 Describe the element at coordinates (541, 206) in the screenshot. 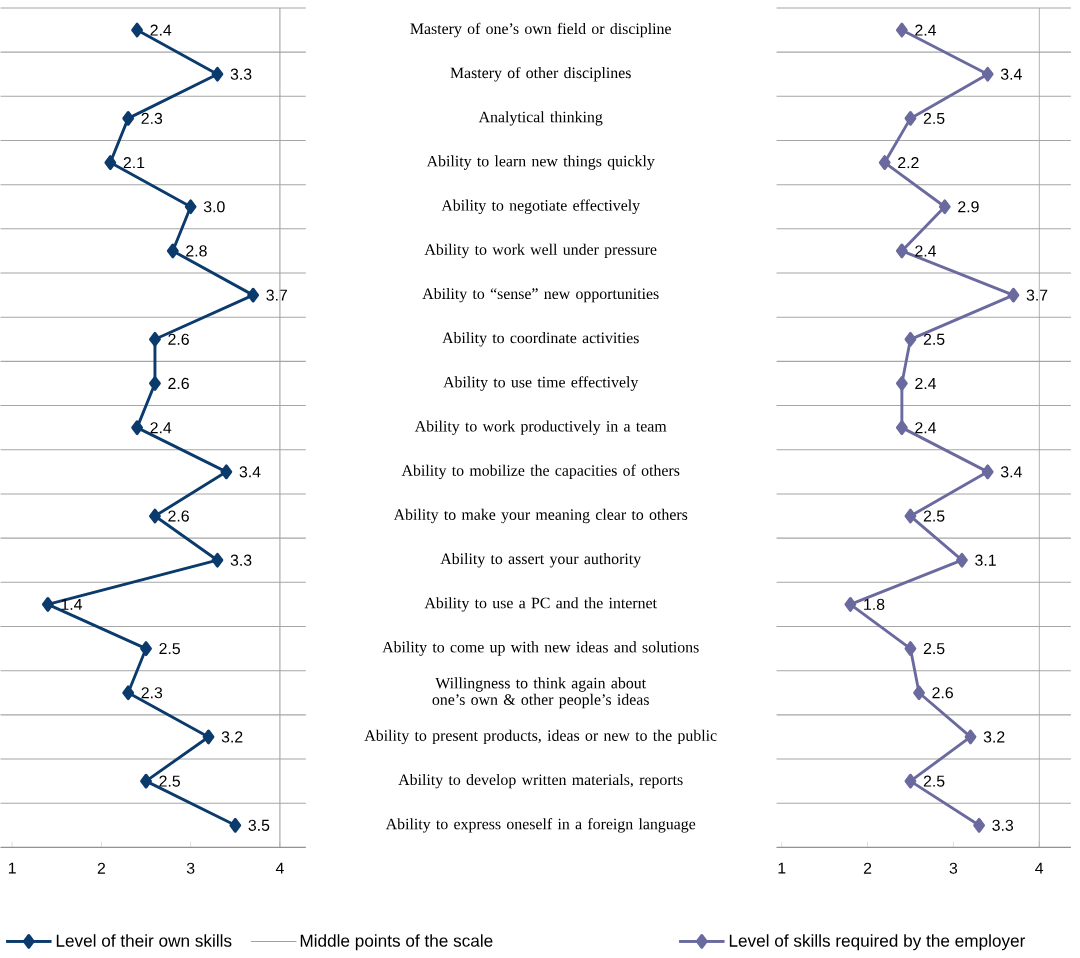

I see `y-tick-label: Ability to negotiate effectively` at that location.